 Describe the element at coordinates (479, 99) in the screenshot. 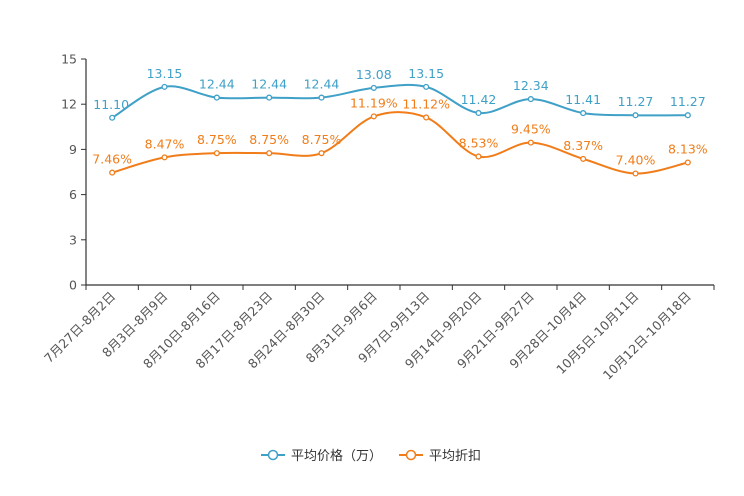

I see `series-0-data-label: 11.42` at that location.